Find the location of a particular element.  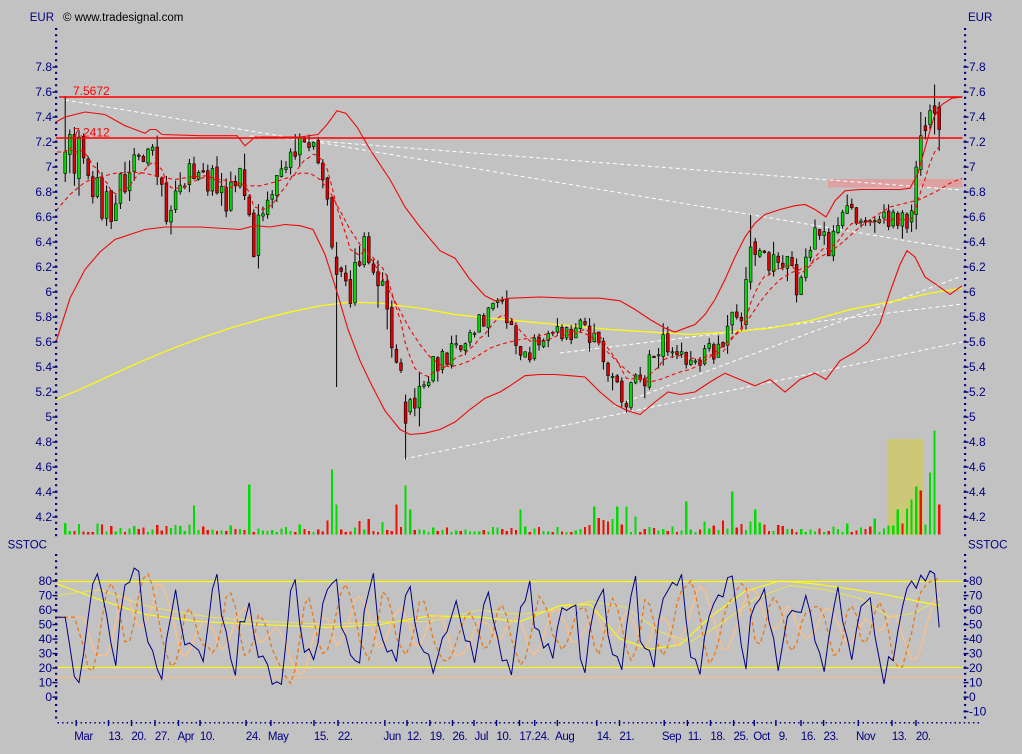

svg-text: 27. is located at coordinates (162, 737).